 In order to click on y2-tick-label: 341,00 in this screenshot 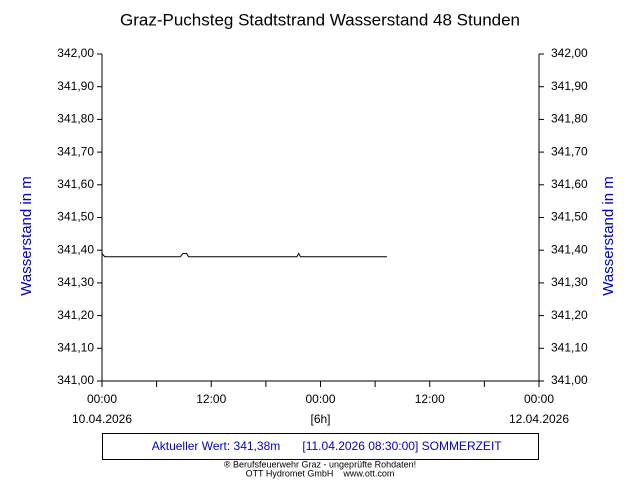, I will do `click(569, 380)`.